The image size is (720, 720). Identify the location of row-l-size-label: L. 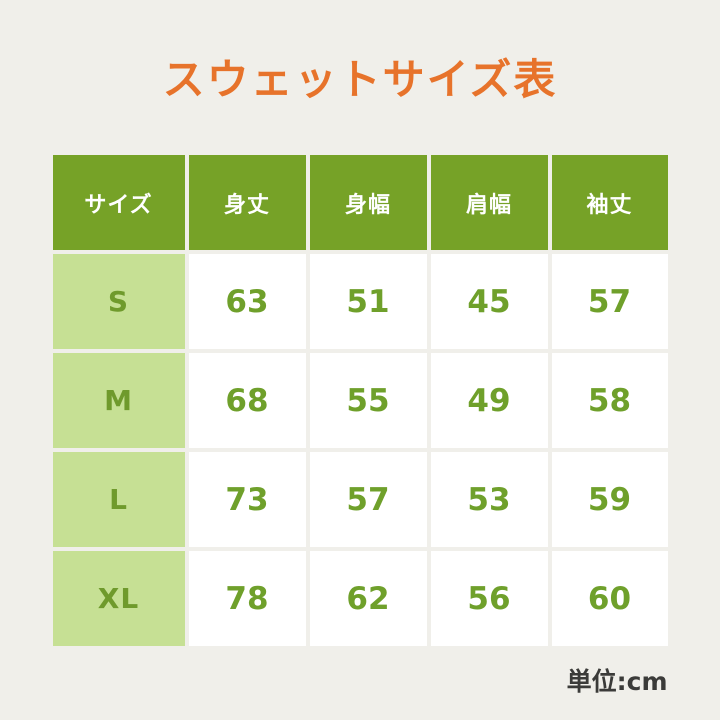
(118, 499).